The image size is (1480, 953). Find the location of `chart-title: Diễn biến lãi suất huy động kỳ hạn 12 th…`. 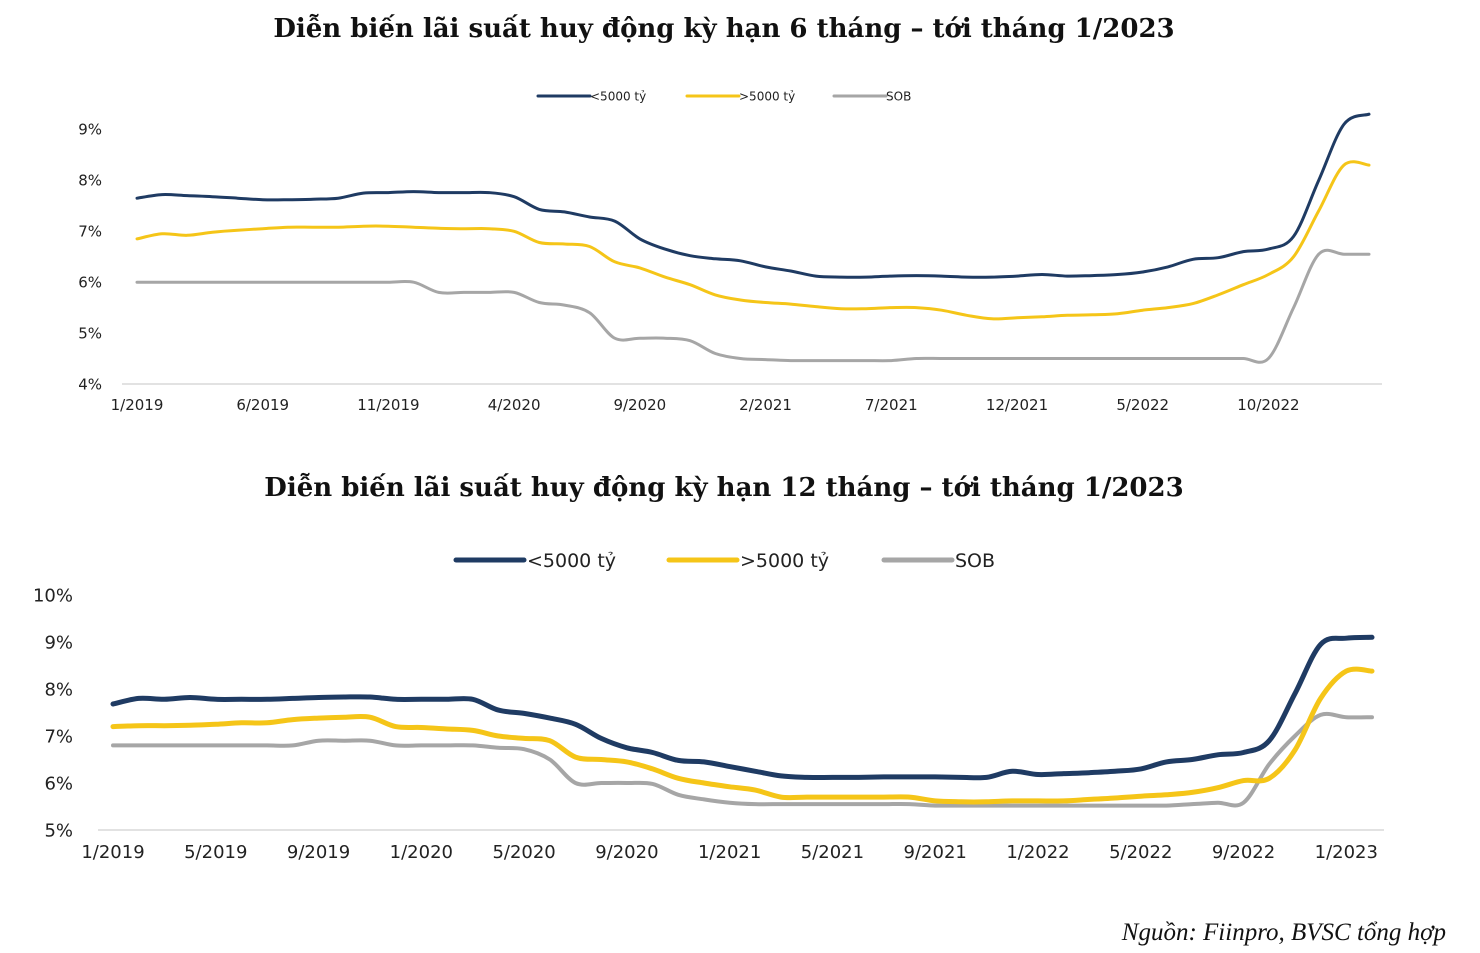

chart-title: Diễn biến lãi suất huy động kỳ hạn 12 th… is located at coordinates (723, 487).